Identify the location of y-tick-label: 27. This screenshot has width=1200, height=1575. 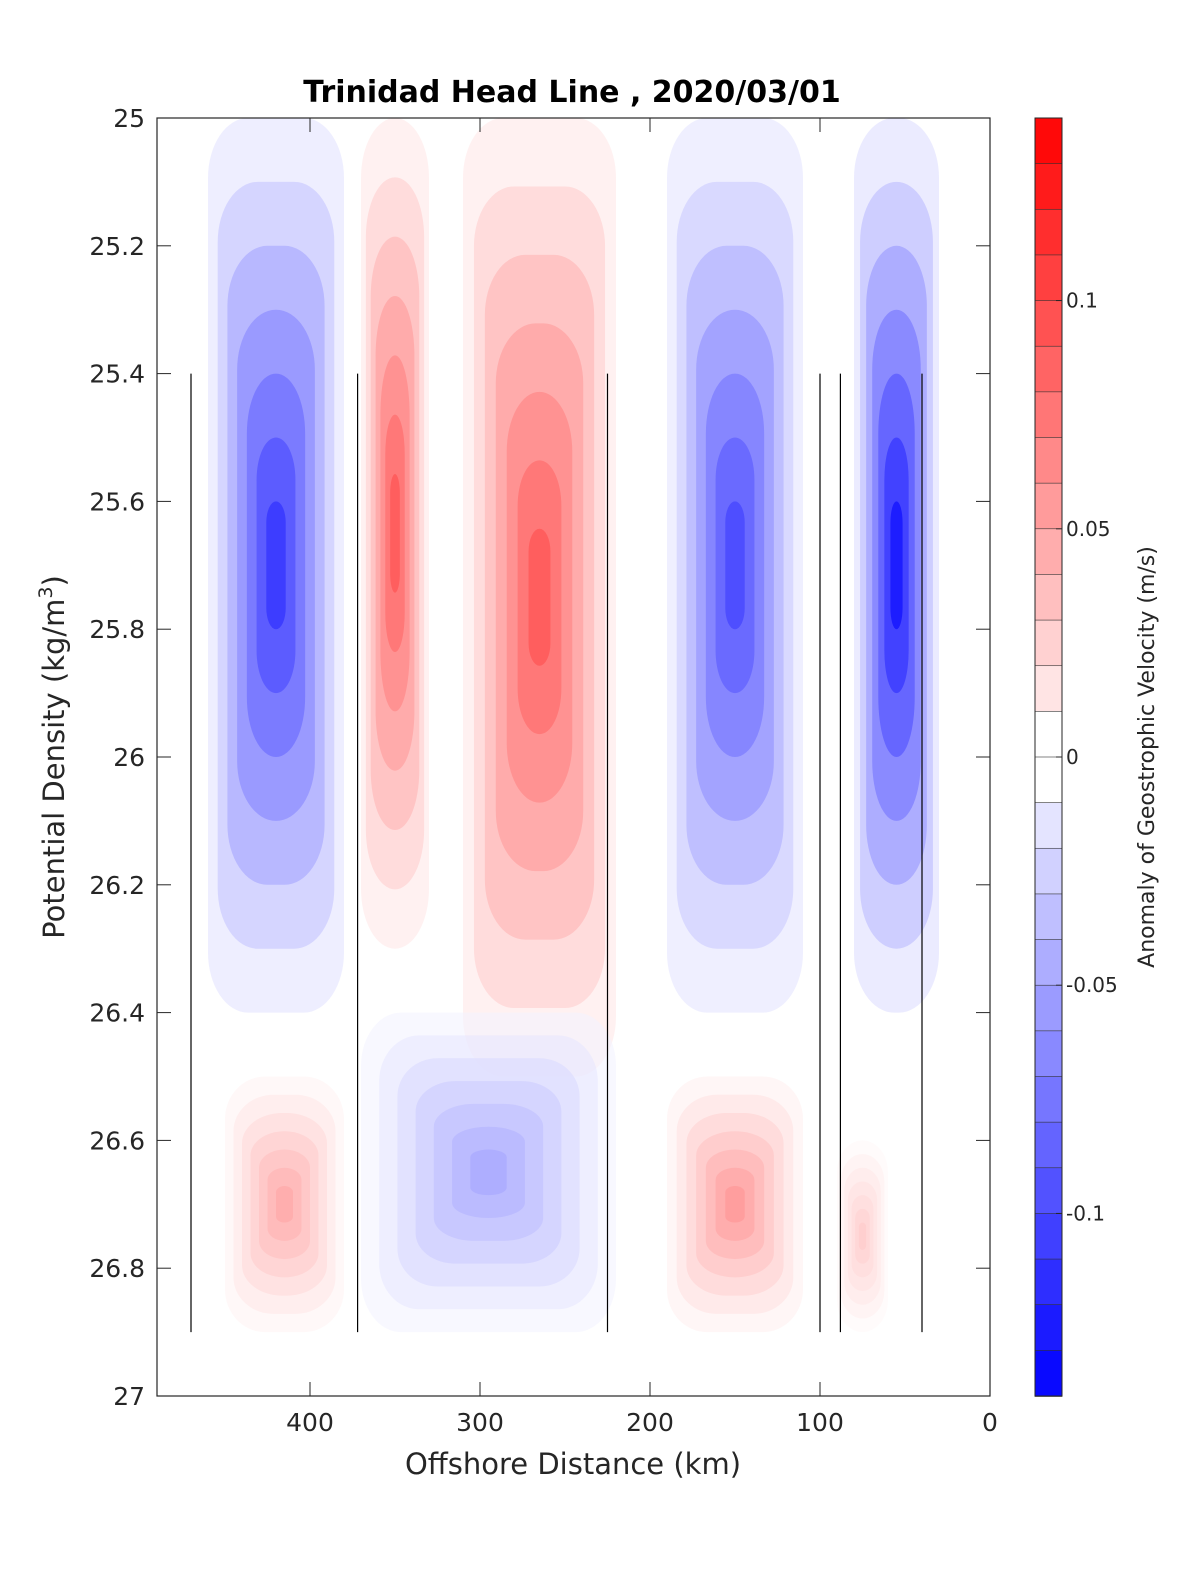
(129, 1396).